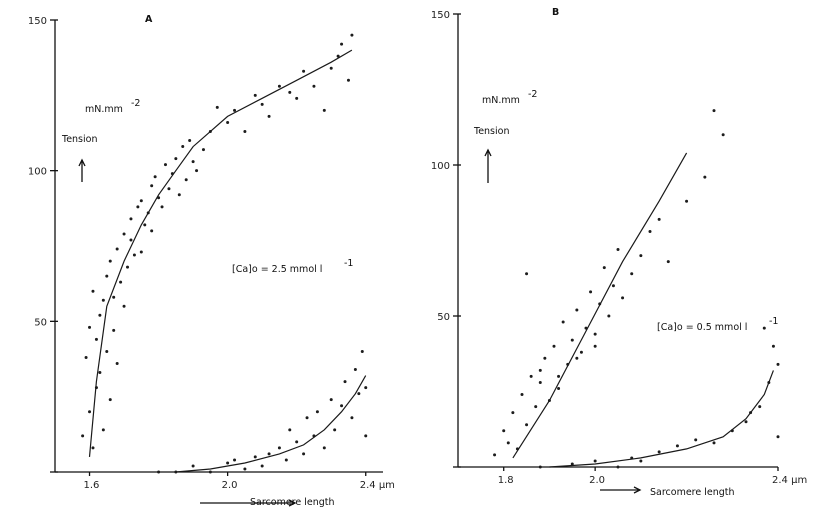 The width and height of the screenshot is (831, 529). Describe the element at coordinates (488, 152) in the screenshot. I see `panel-b-y-arrowhead` at that location.